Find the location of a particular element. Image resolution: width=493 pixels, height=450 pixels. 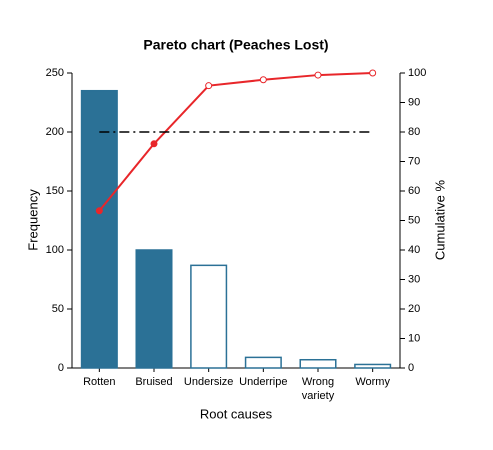

x-tick-label: Undersize is located at coordinates (208, 382).